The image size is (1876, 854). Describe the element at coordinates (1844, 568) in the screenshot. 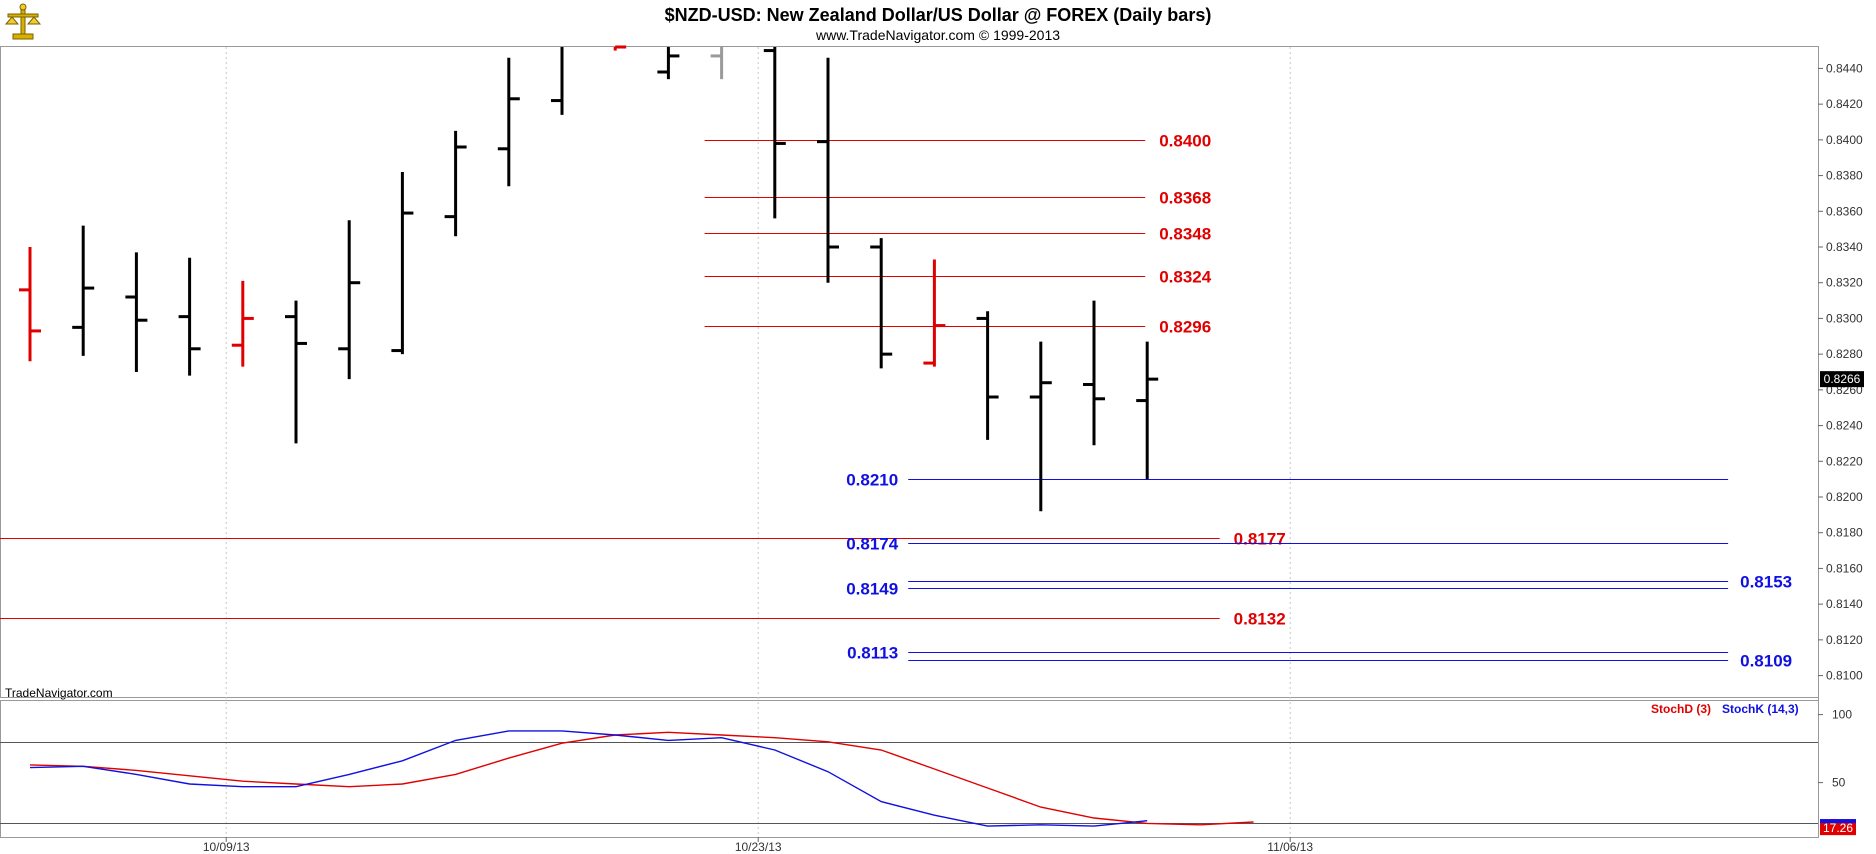

I see `price-tick-label: 0.8160` at that location.